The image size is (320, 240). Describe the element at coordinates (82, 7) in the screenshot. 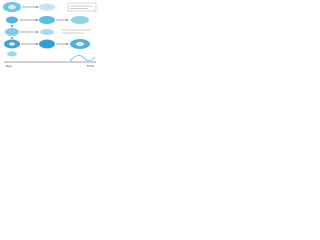

I see `label-box` at that location.